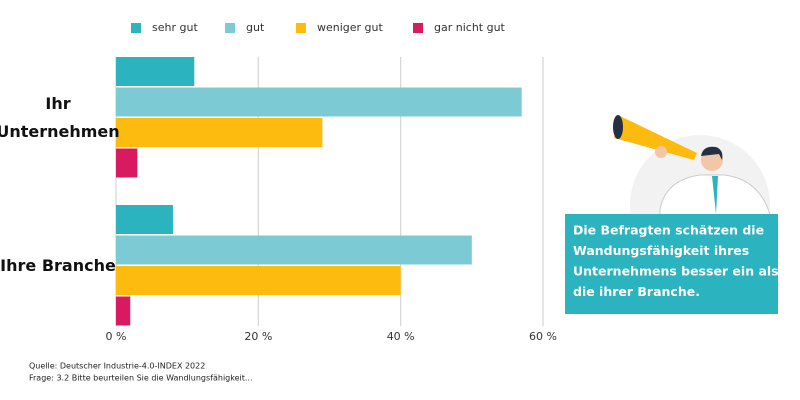  Describe the element at coordinates (618, 127) in the screenshot. I see `telescope-end` at that location.